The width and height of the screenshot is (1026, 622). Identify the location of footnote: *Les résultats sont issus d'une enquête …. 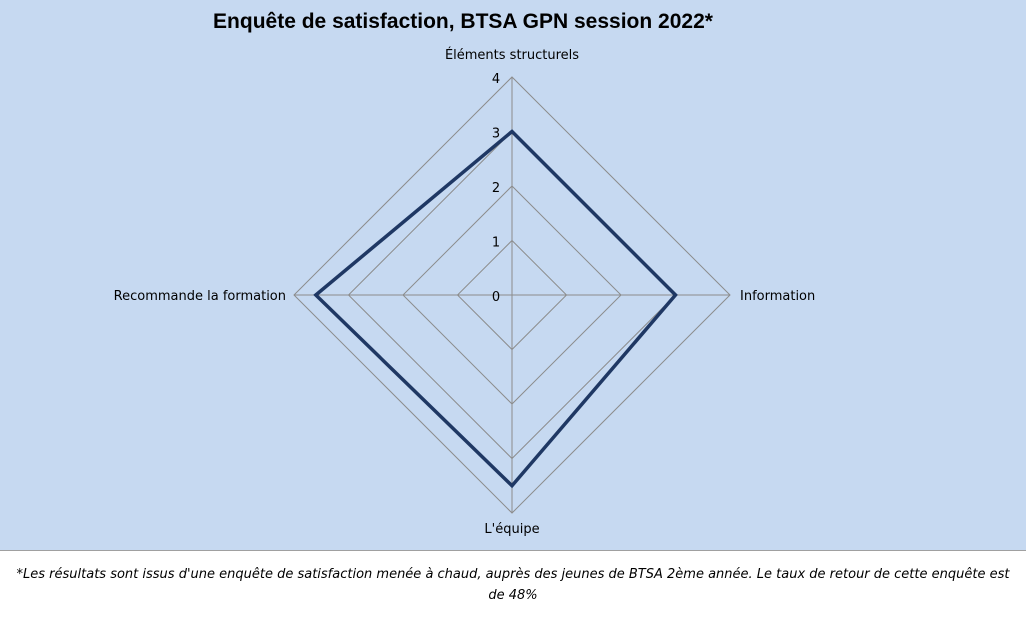
(513, 585).